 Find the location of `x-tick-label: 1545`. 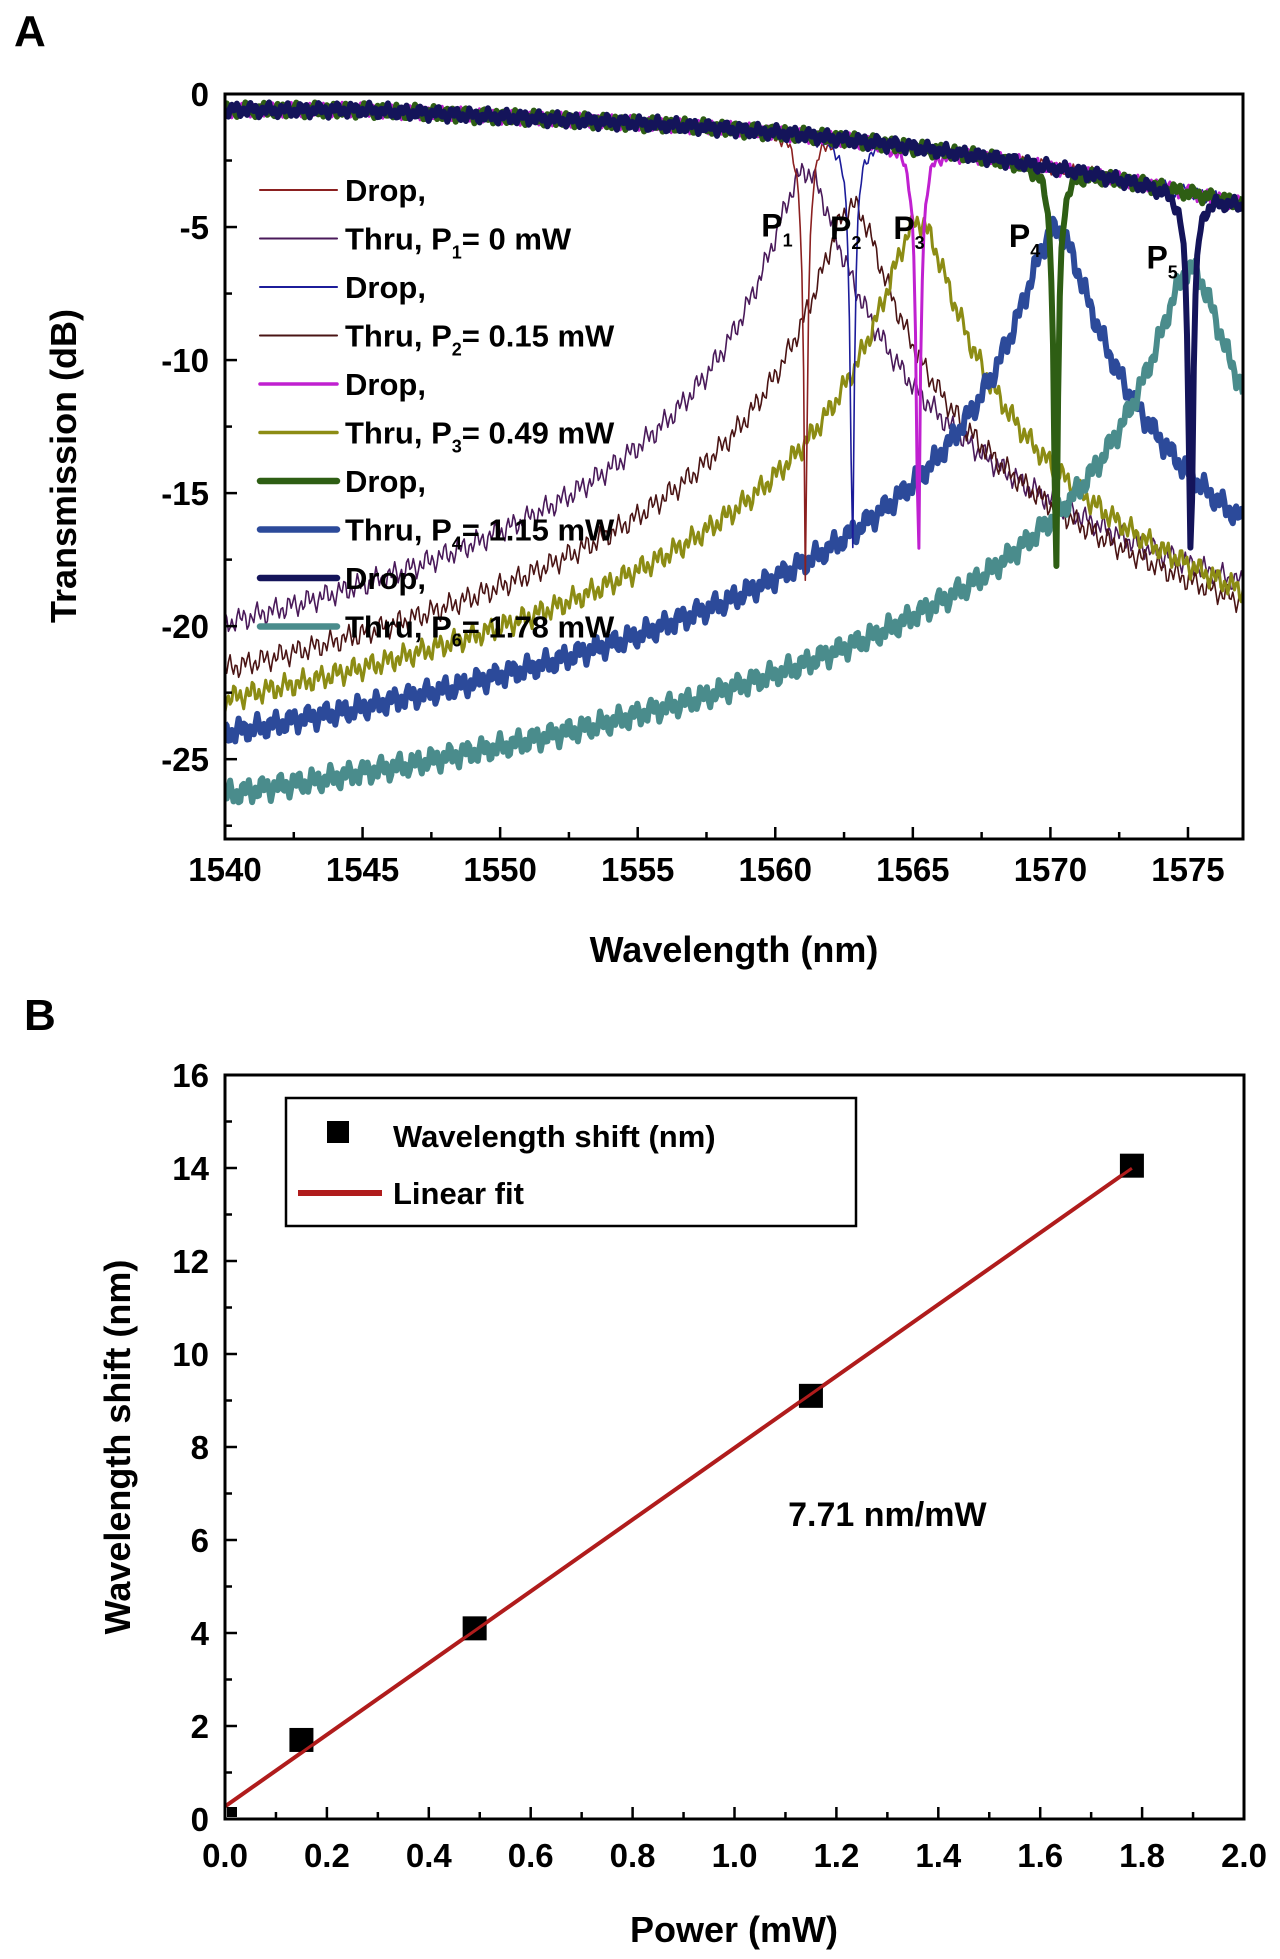

x-tick-label: 1545 is located at coordinates (362, 869).